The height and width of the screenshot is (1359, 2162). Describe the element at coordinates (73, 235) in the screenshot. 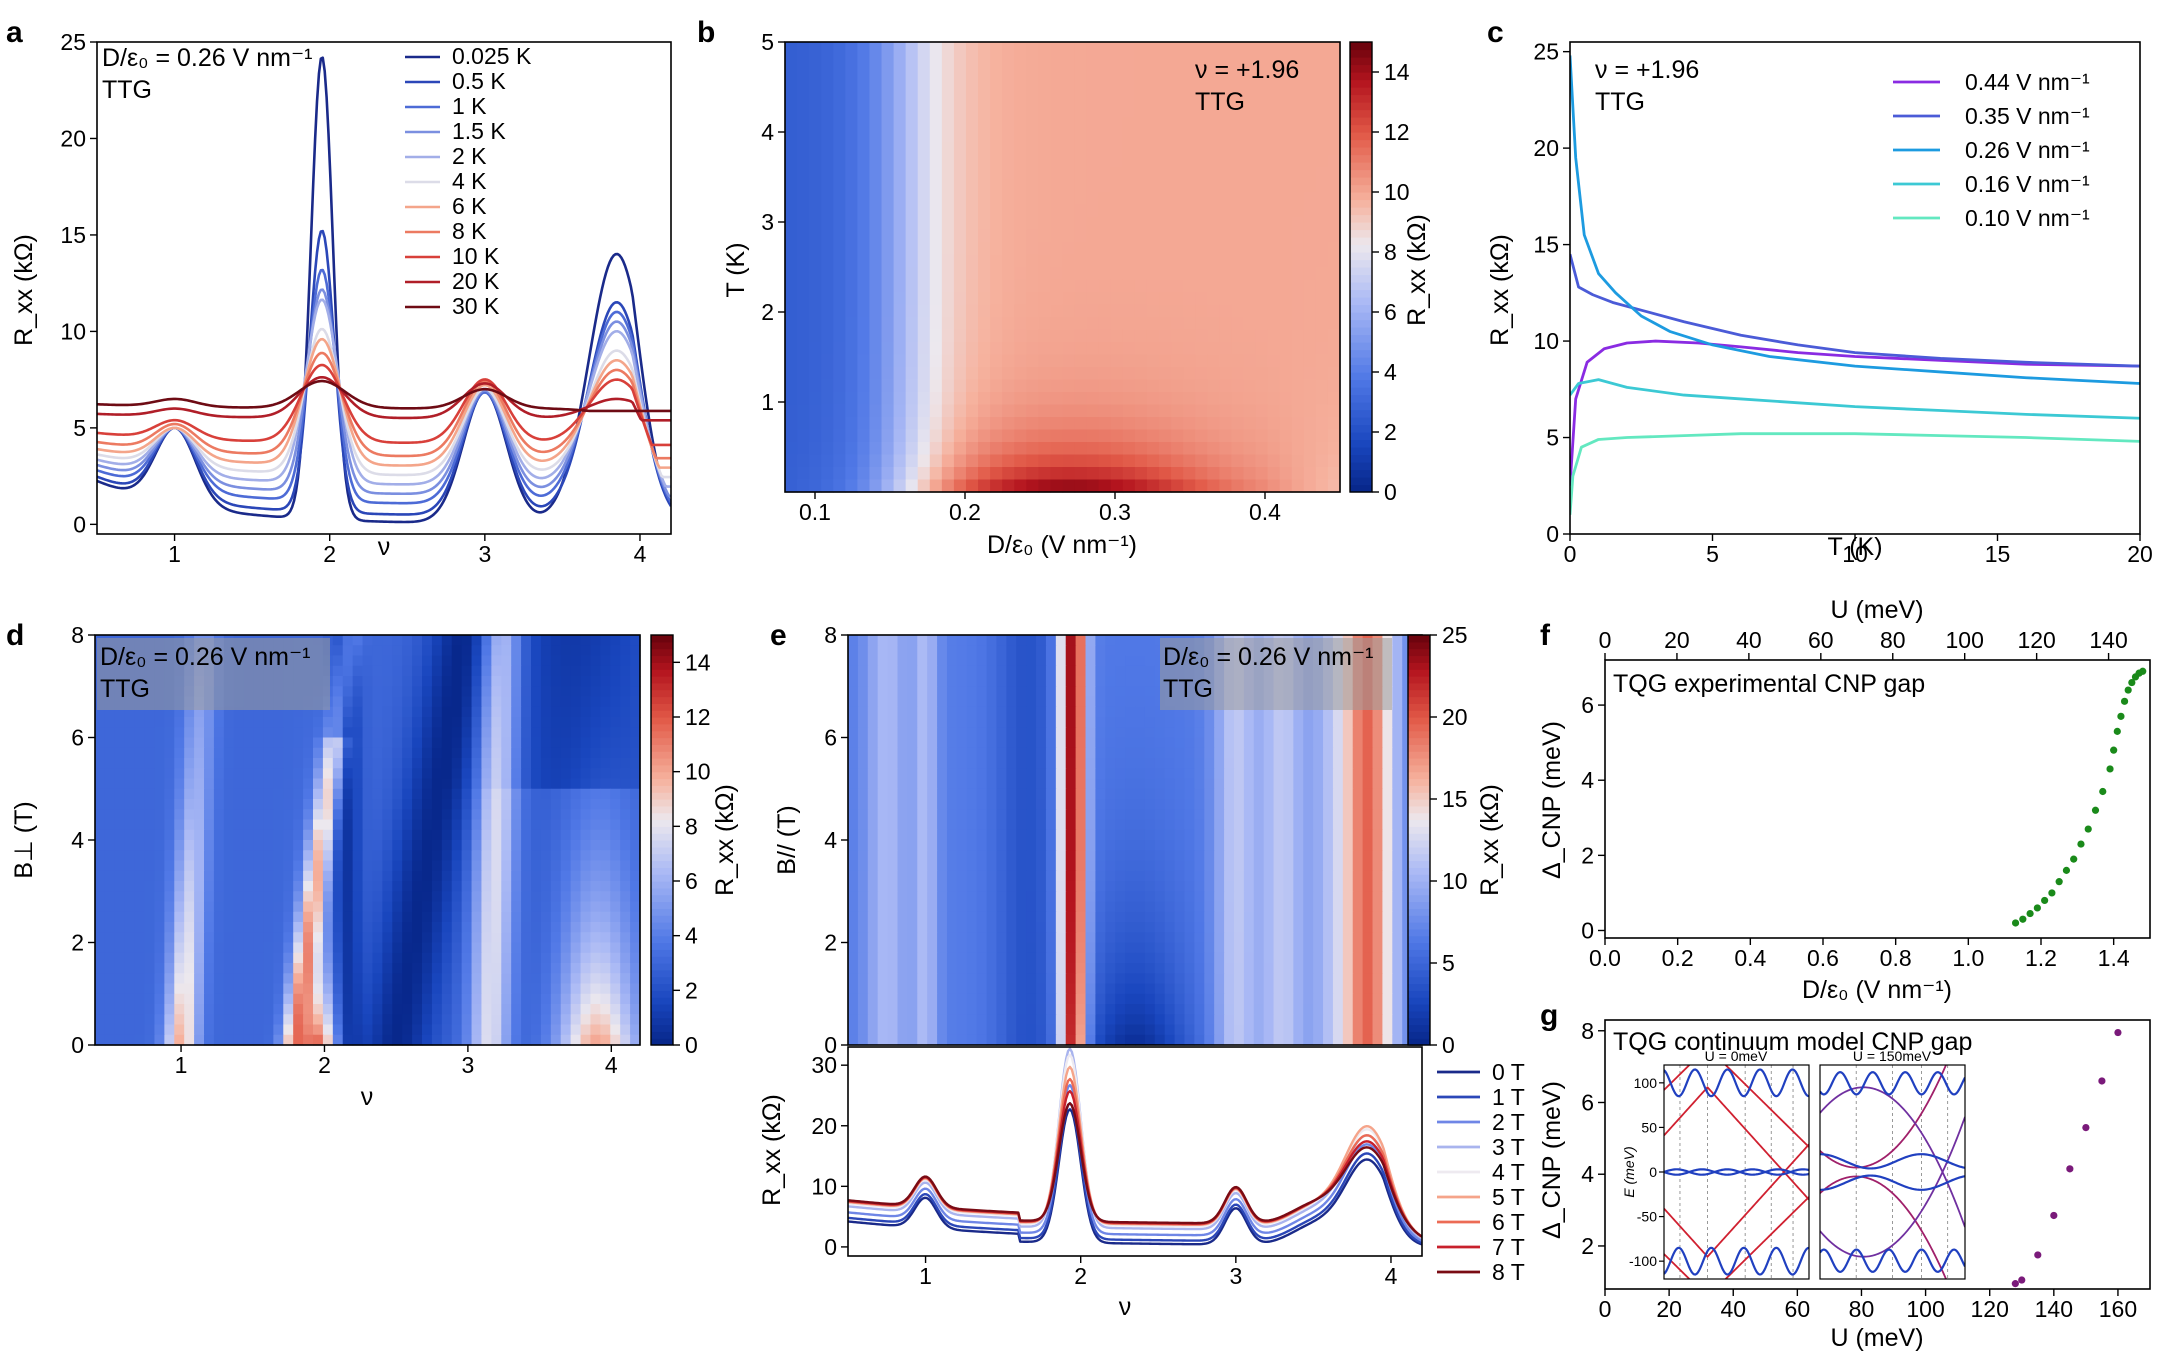

I see `panel-a-y-tick-label: 15` at that location.